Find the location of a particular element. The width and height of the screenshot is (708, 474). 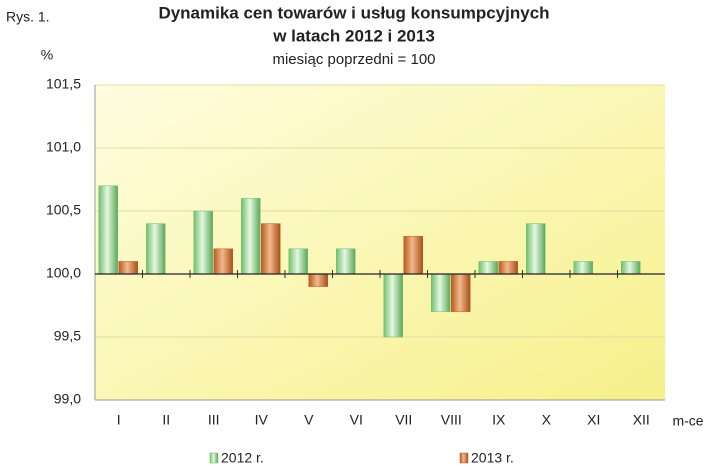

x-tick-label: VI is located at coordinates (356, 420).